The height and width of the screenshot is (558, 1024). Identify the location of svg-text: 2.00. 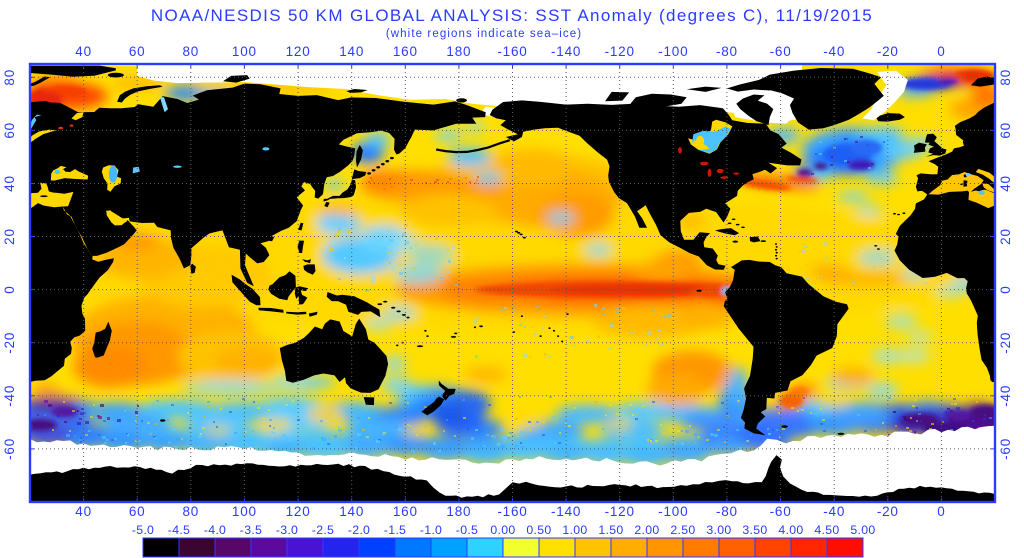
(646, 530).